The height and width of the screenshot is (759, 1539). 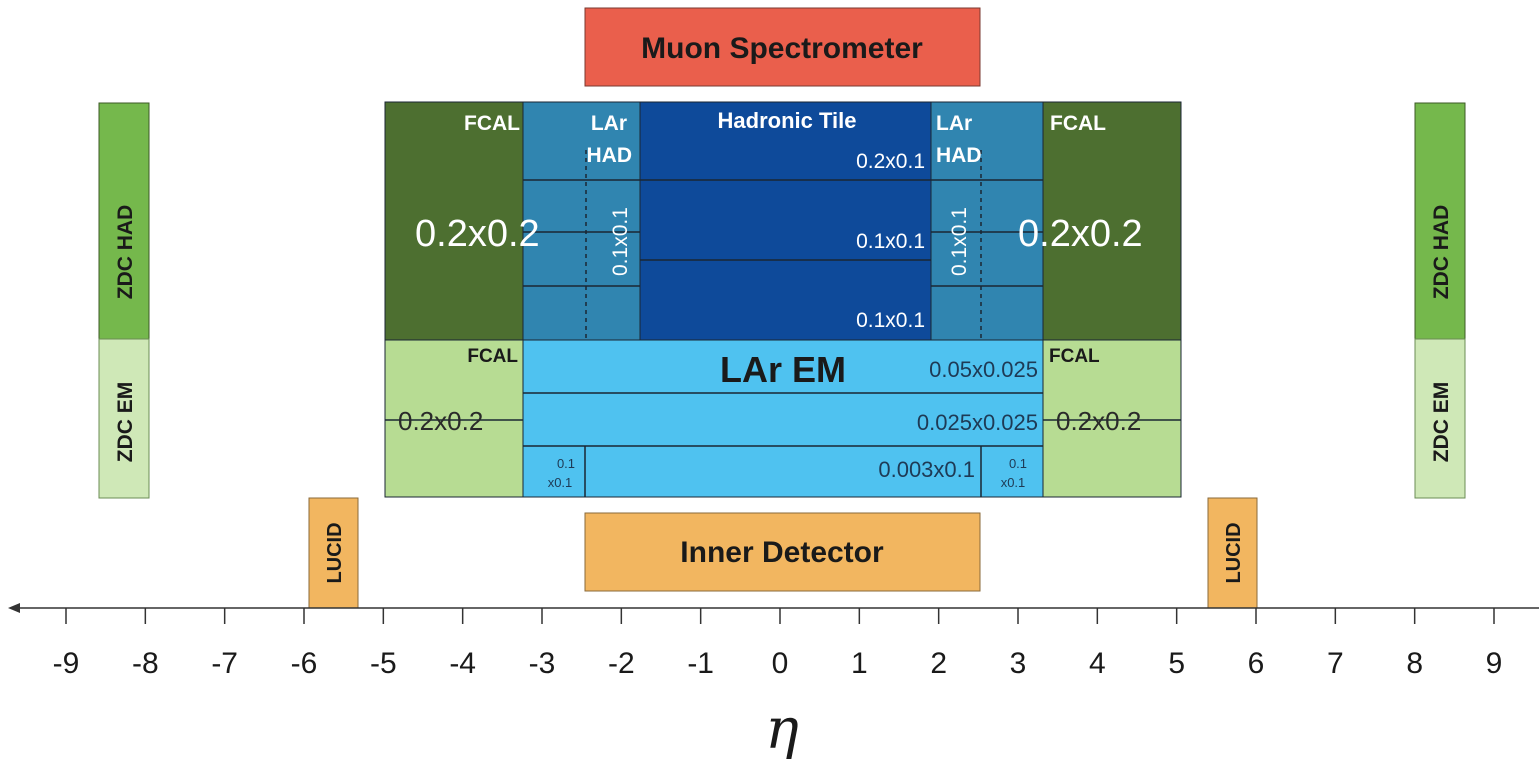 What do you see at coordinates (304, 663) in the screenshot?
I see `axis-tick-label: -6` at bounding box center [304, 663].